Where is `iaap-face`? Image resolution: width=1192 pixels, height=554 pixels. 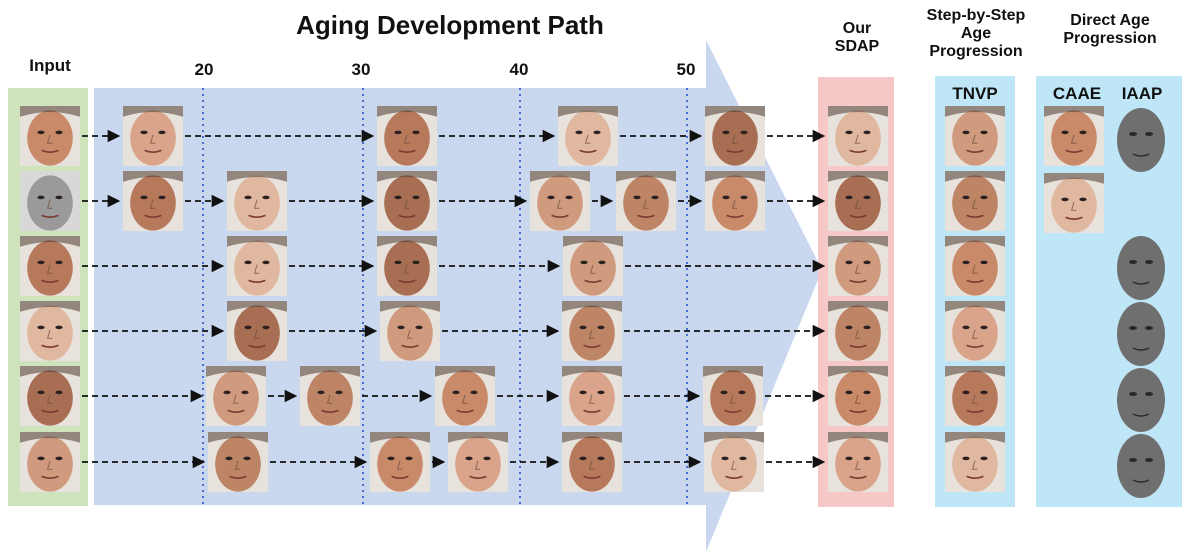 iaap-face is located at coordinates (1141, 334).